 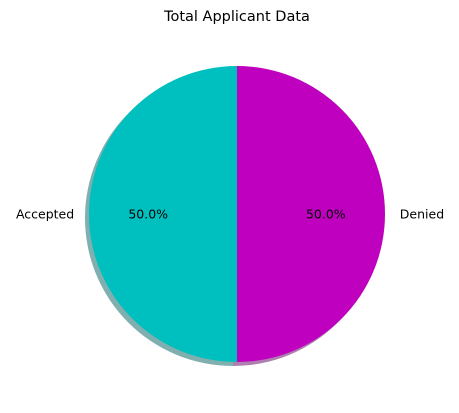 What do you see at coordinates (236, 17) in the screenshot?
I see `chart-title: Total Applicant Data` at bounding box center [236, 17].